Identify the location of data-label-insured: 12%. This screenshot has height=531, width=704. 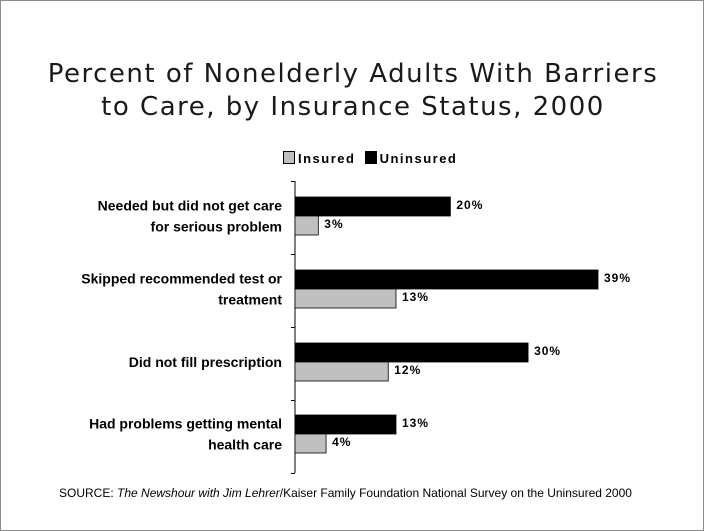
(407, 370).